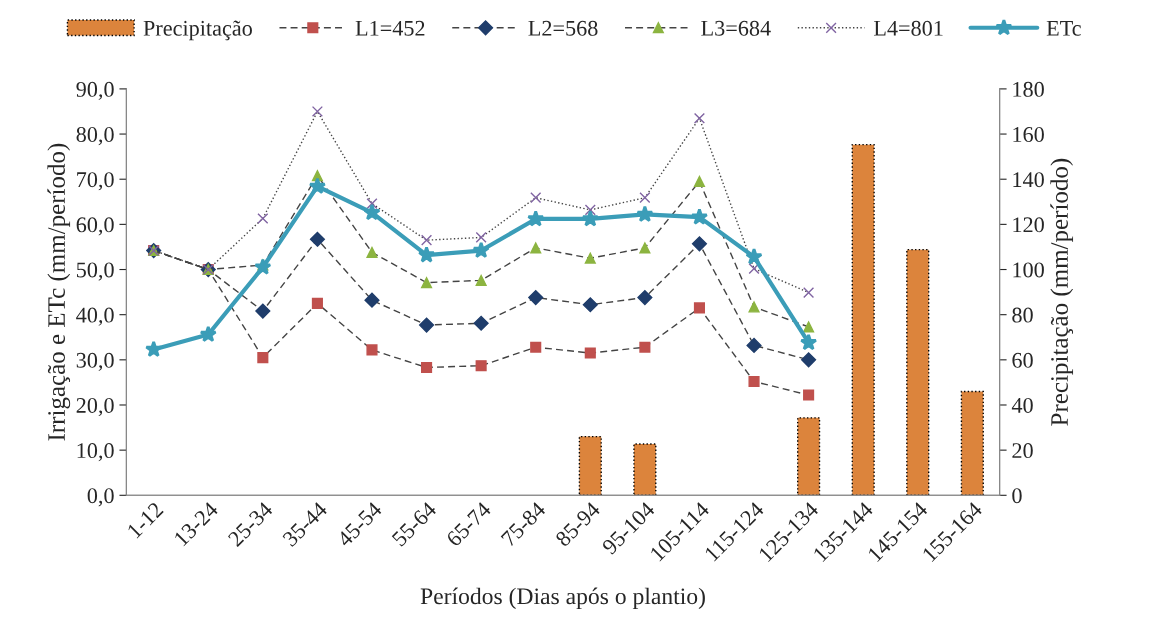 This screenshot has width=1149, height=635. I want to click on y2-axis-title: Precipitação (mm/período), so click(1062, 292).